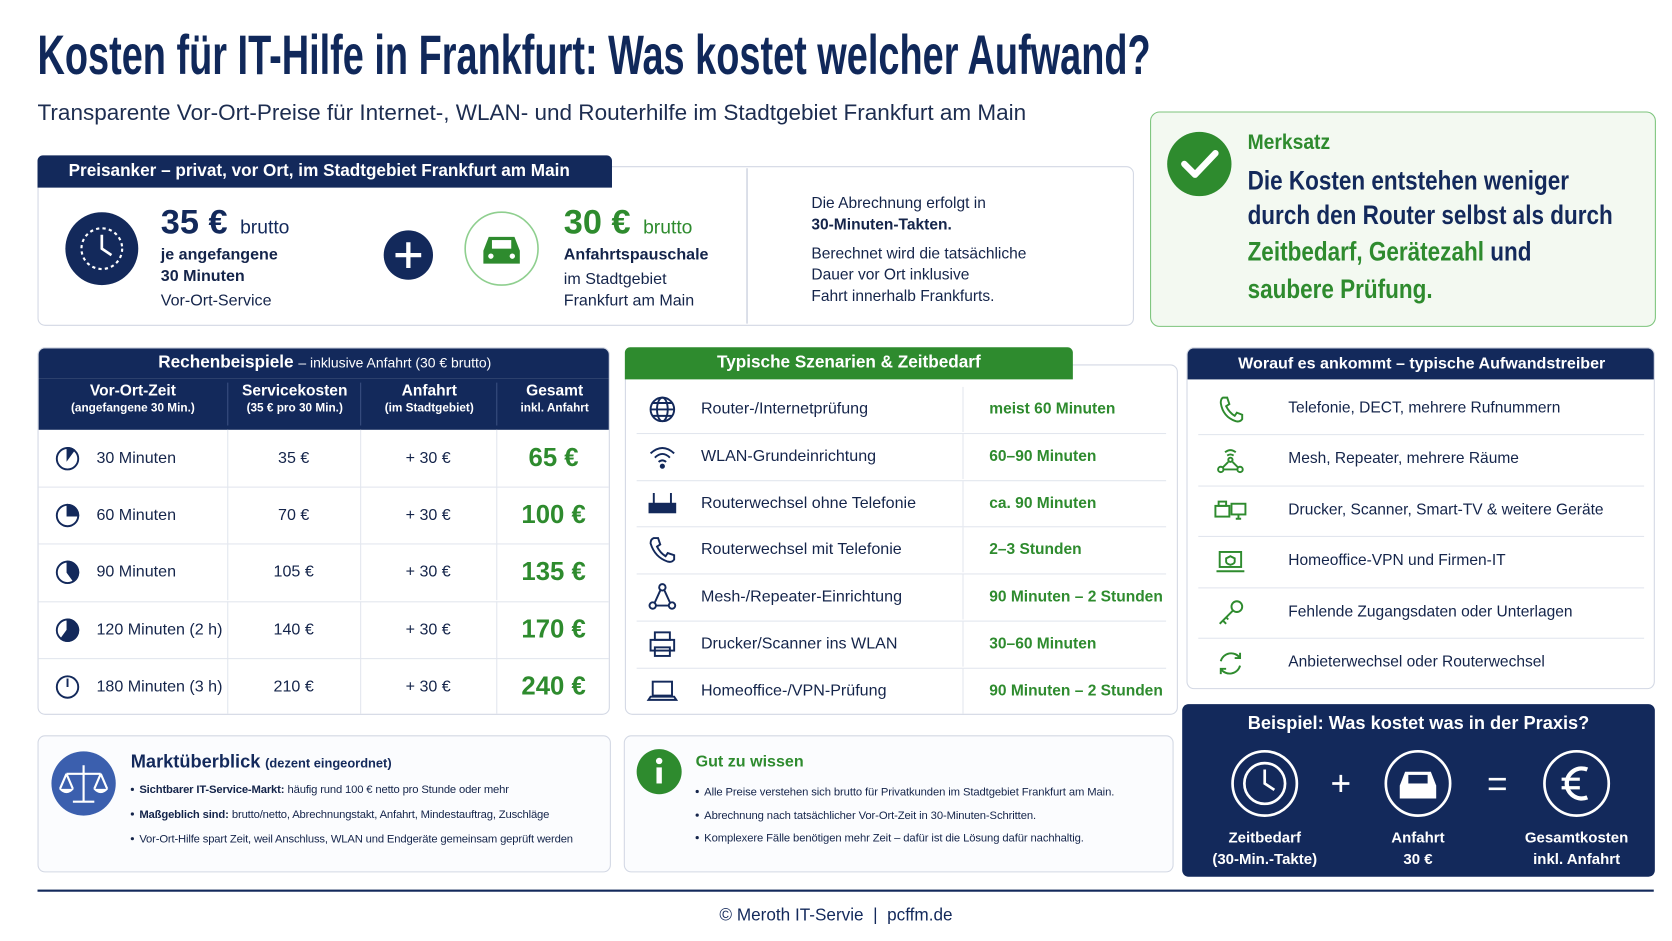 Image resolution: width=1672 pixels, height=941 pixels. Describe the element at coordinates (429, 391) in the screenshot. I see `column-label: Anfahrt` at that location.